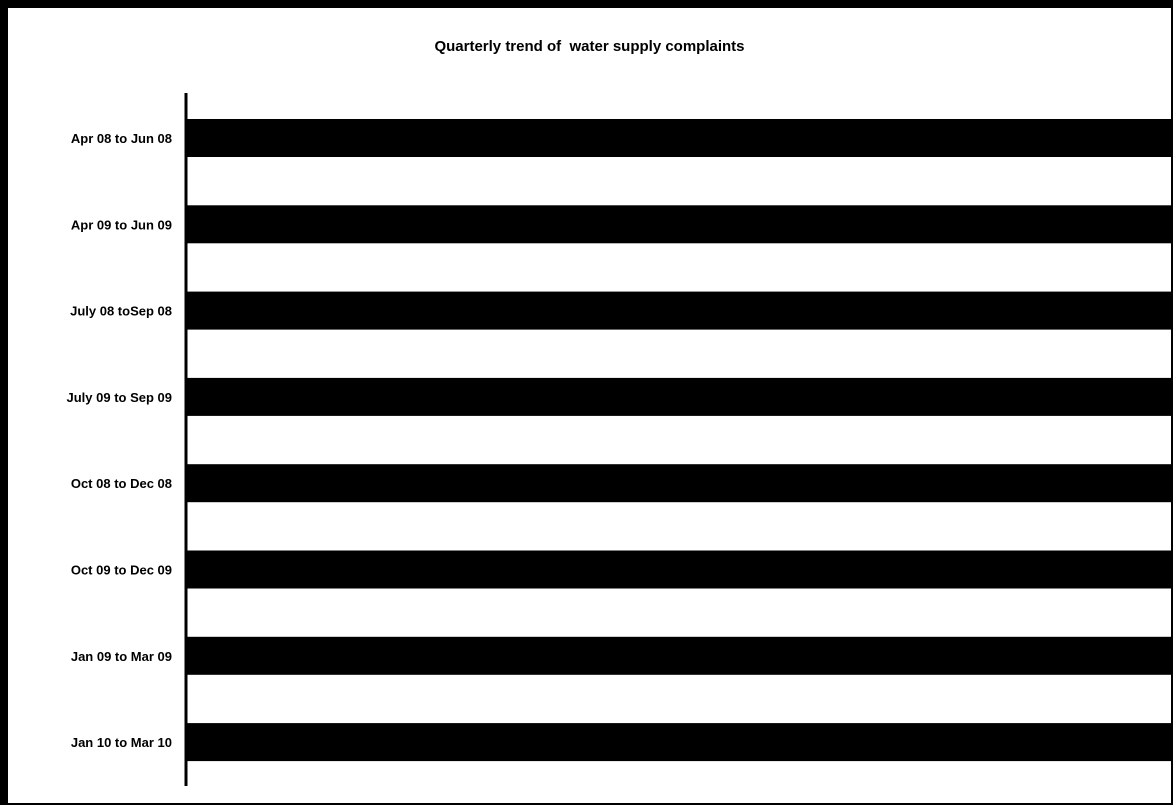 The width and height of the screenshot is (1173, 805). What do you see at coordinates (121, 656) in the screenshot?
I see `category-label: Jan 09 to Mar 09` at bounding box center [121, 656].